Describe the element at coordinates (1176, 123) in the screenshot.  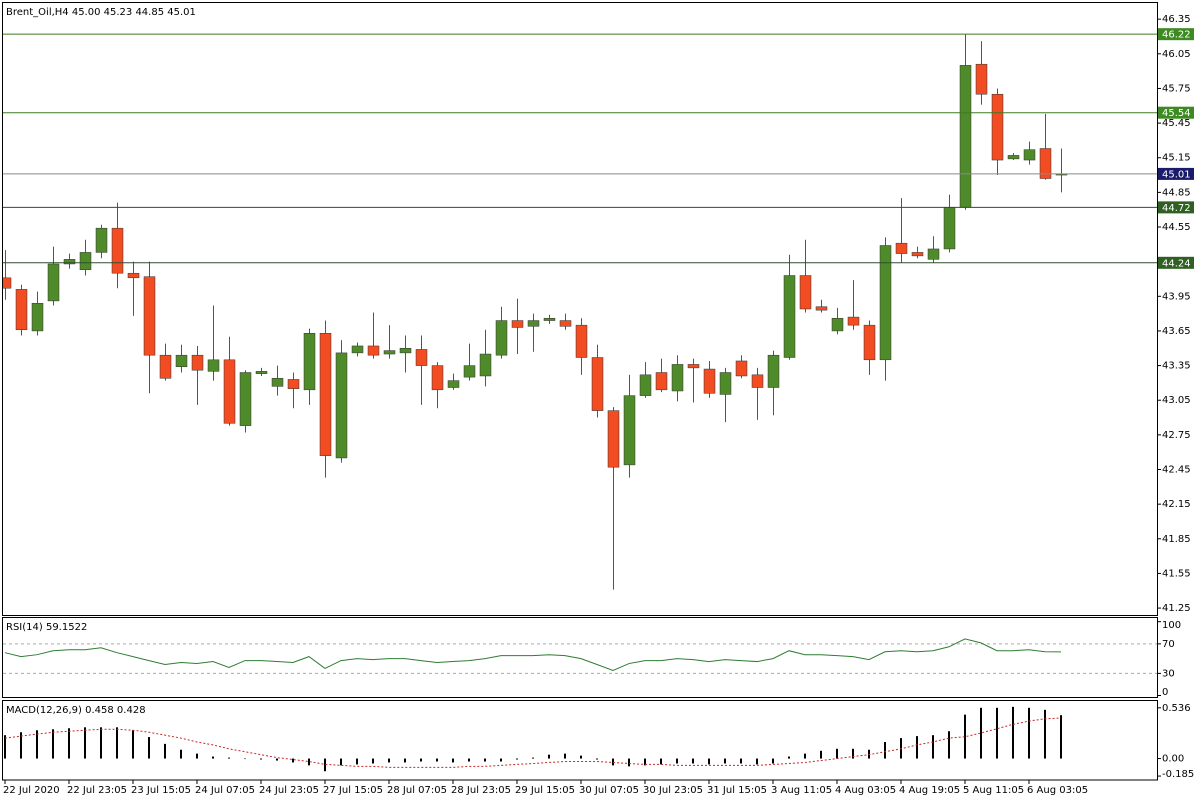
I see `y-tick-label: 45.45` at that location.